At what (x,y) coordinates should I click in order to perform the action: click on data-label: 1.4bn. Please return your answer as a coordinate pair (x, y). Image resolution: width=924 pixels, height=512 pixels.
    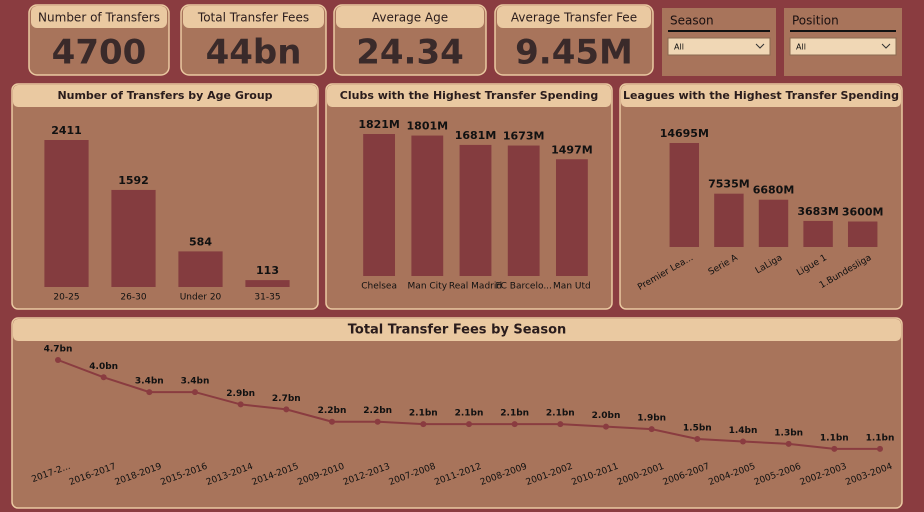
    Looking at the image, I should click on (743, 431).